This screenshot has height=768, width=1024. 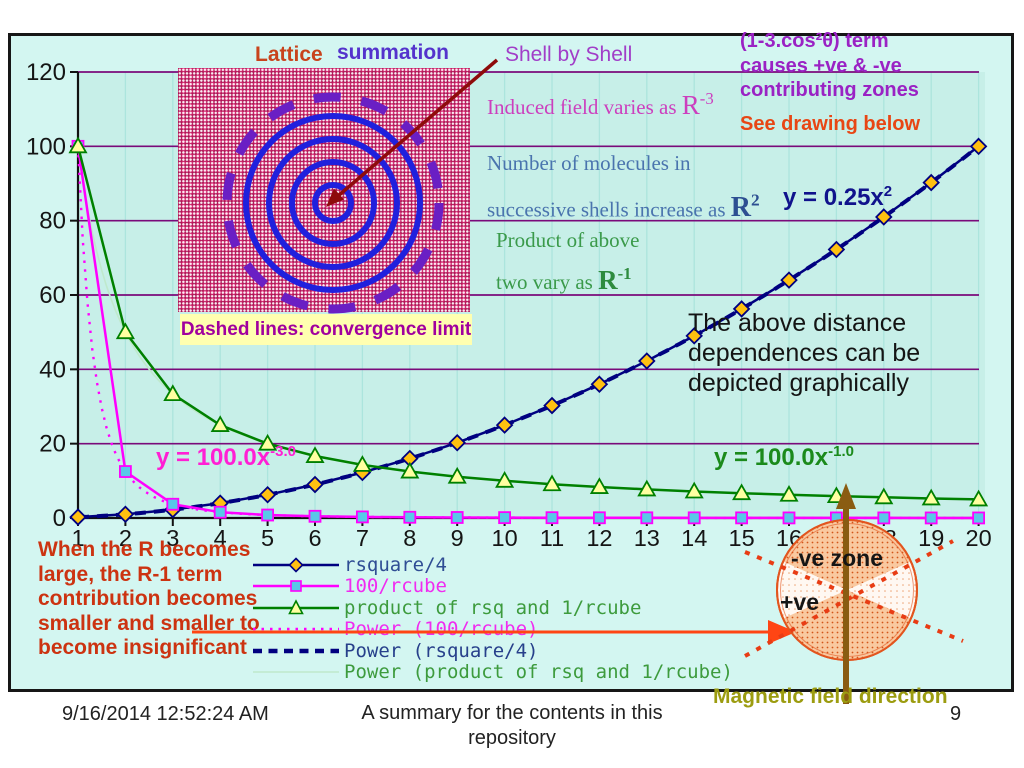 What do you see at coordinates (814, 41) in the screenshot?
I see `cos-term-line1: (1-3.cos²θ) term` at bounding box center [814, 41].